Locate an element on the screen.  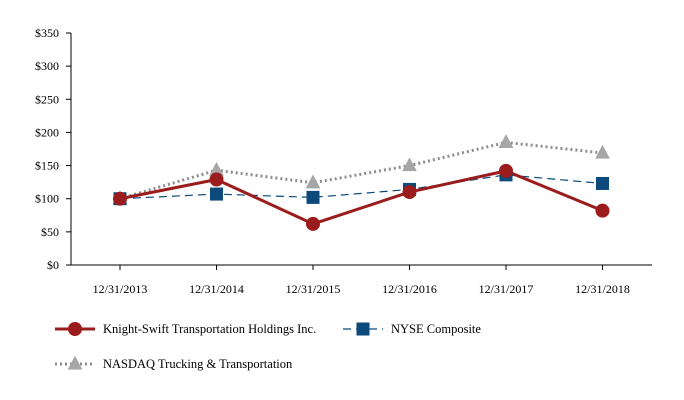
x-tick-label: 12/31/2014 is located at coordinates (216, 289).